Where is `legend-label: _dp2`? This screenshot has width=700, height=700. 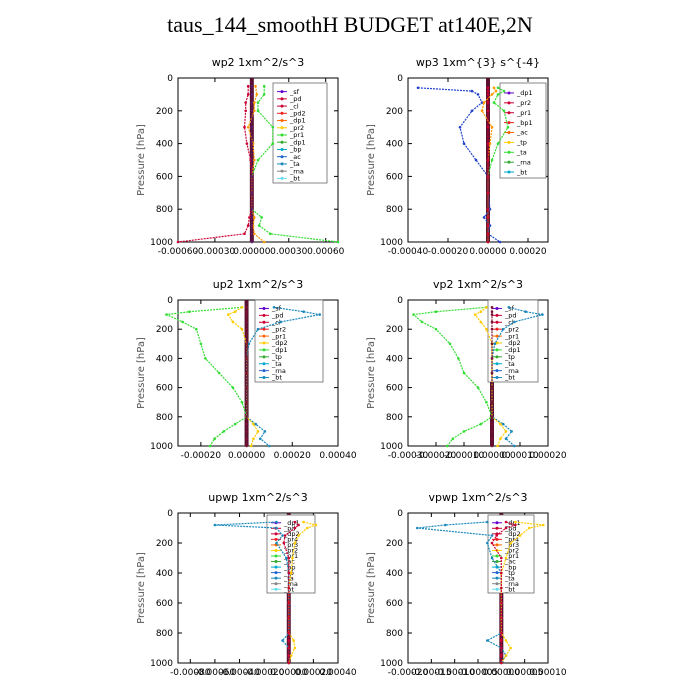
legend-label: _dp2 is located at coordinates (279, 343).